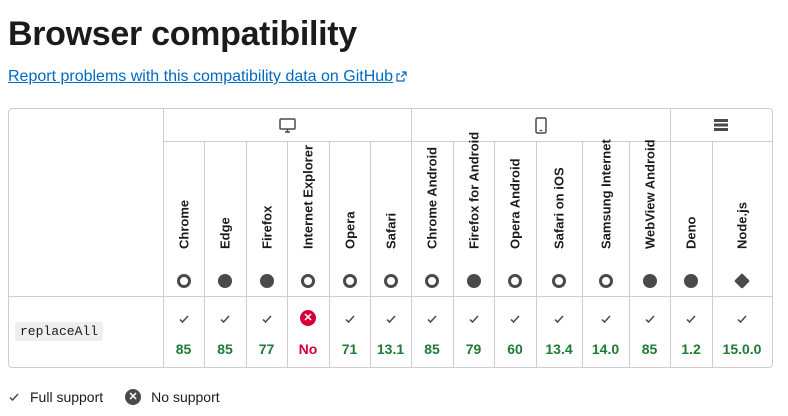  What do you see at coordinates (742, 349) in the screenshot?
I see `version-label: 15.0.0` at bounding box center [742, 349].